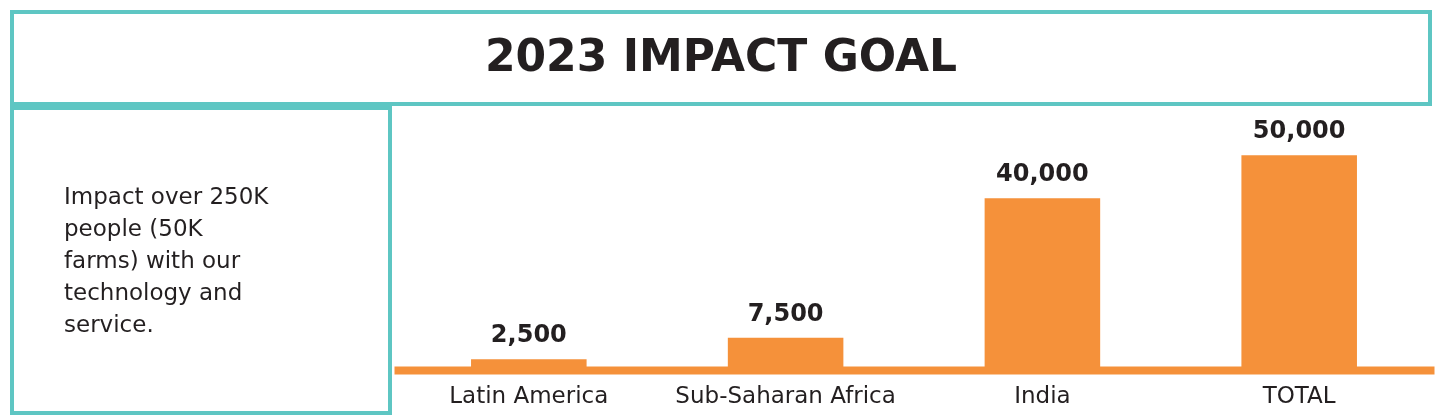  Describe the element at coordinates (721, 55) in the screenshot. I see `chart-title: 2023 IMPACT GOAL` at that location.